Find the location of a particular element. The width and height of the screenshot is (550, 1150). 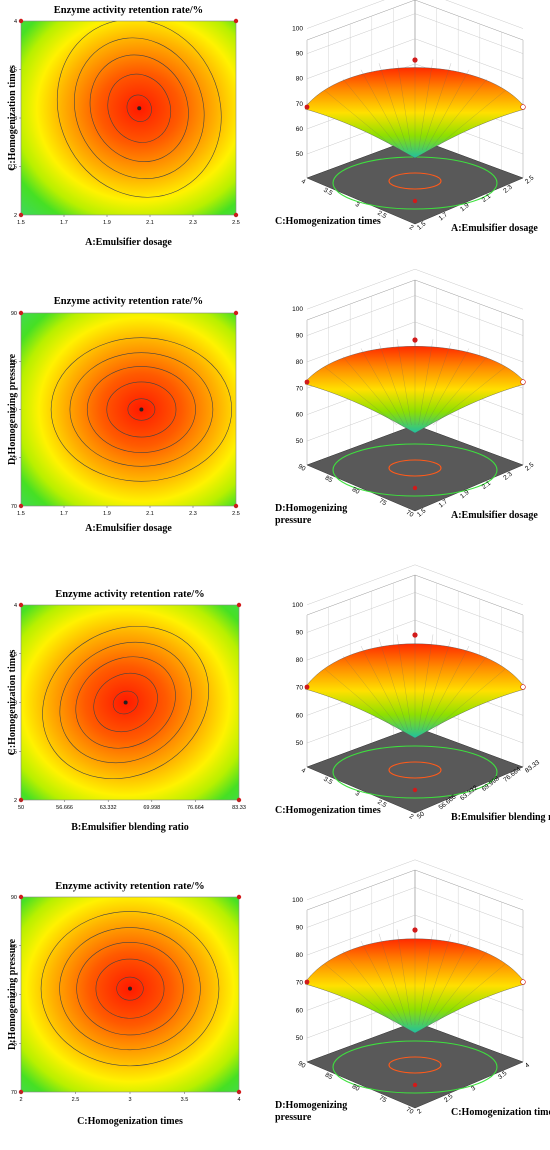

x-axis-label: C:Homogenization times is located at coordinates (130, 1121).